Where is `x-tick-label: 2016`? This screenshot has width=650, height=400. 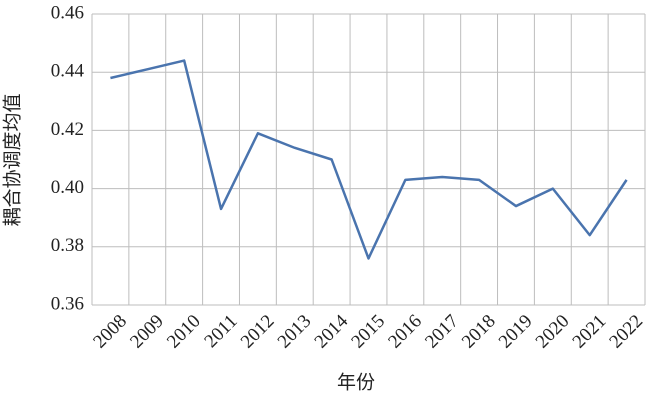
x-tick-label: 2016 is located at coordinates (405, 332).